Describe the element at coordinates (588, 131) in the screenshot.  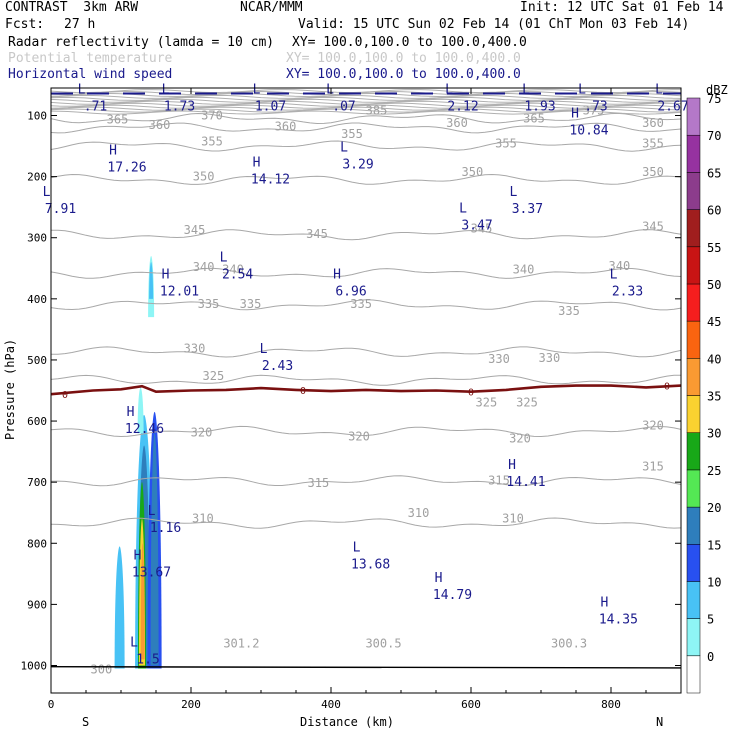
I see `wind-extremum-value: 10.84` at that location.